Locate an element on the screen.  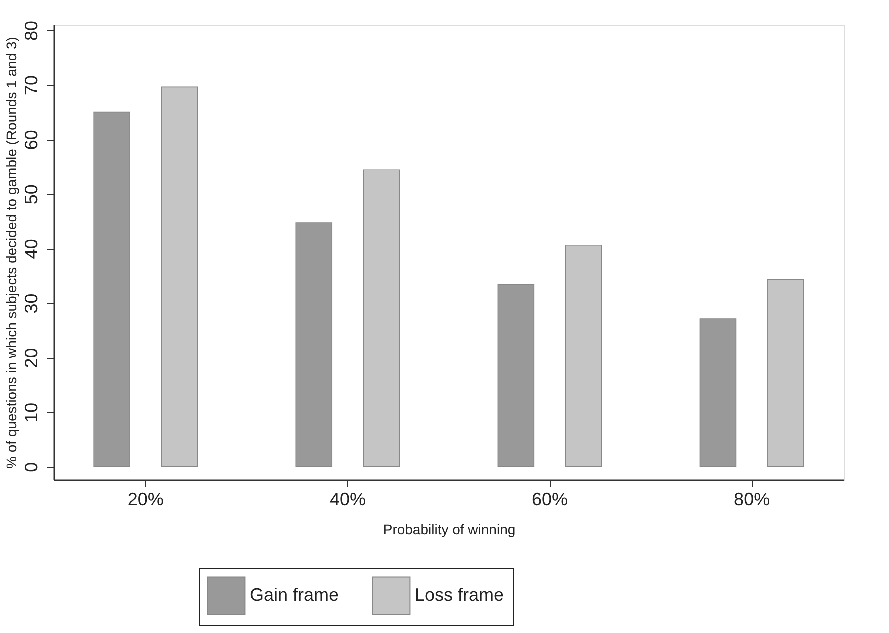
y-tick-label: 0 is located at coordinates (32, 467).